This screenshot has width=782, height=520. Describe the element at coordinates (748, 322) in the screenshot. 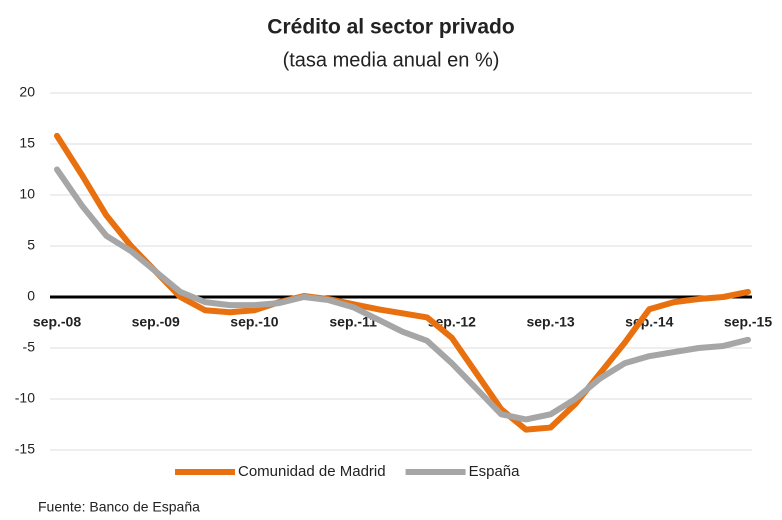

I see `x-tick-label: sep.-15` at that location.